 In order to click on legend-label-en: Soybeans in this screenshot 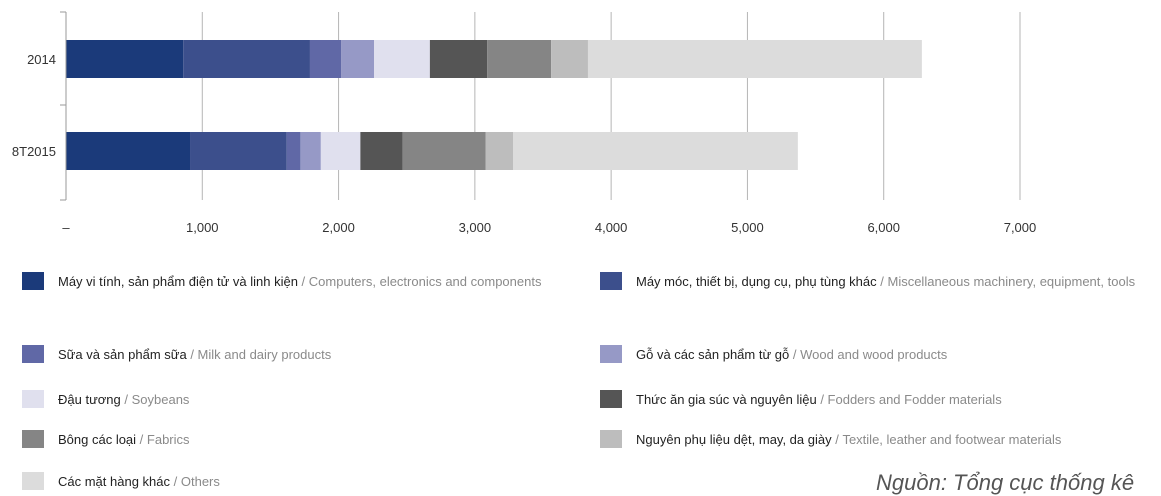, I will do `click(160, 399)`.